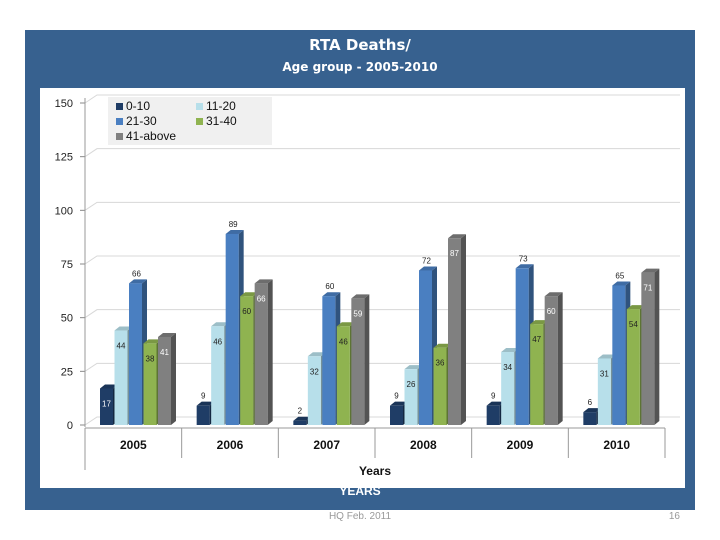 The height and width of the screenshot is (540, 720). What do you see at coordinates (423, 445) in the screenshot?
I see `category-label: 2008` at bounding box center [423, 445].